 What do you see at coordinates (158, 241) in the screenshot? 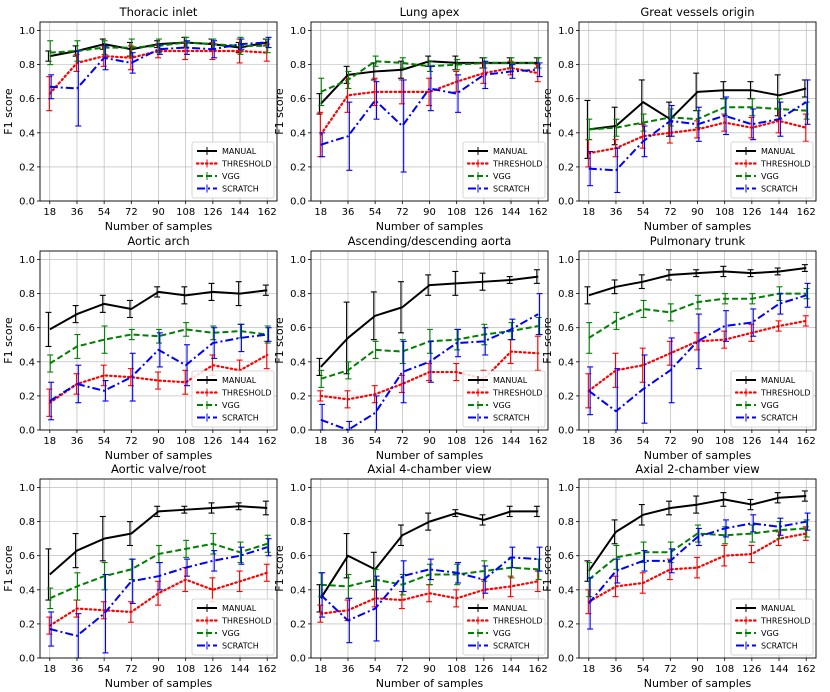
I see `subplot-title: Aortic arch` at bounding box center [158, 241].